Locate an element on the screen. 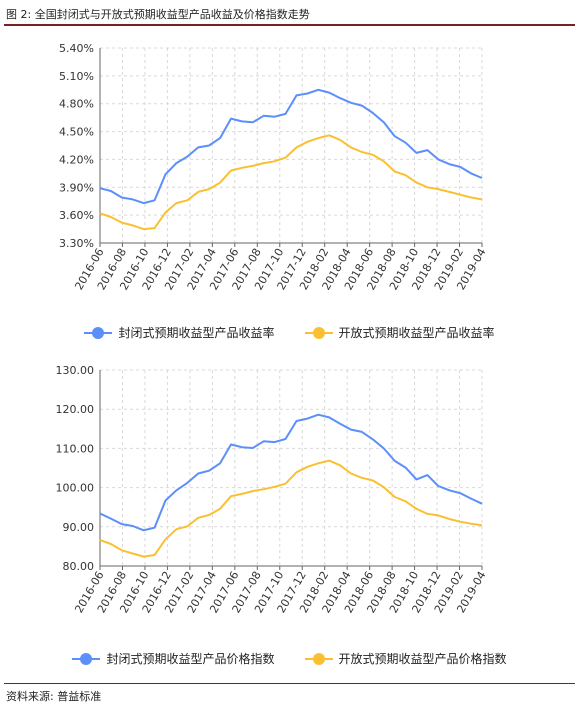  price-index-chart-legend: 封闭式预期收益型产品价格指数 开放式预期收益型产品价格指数 is located at coordinates (289, 658).